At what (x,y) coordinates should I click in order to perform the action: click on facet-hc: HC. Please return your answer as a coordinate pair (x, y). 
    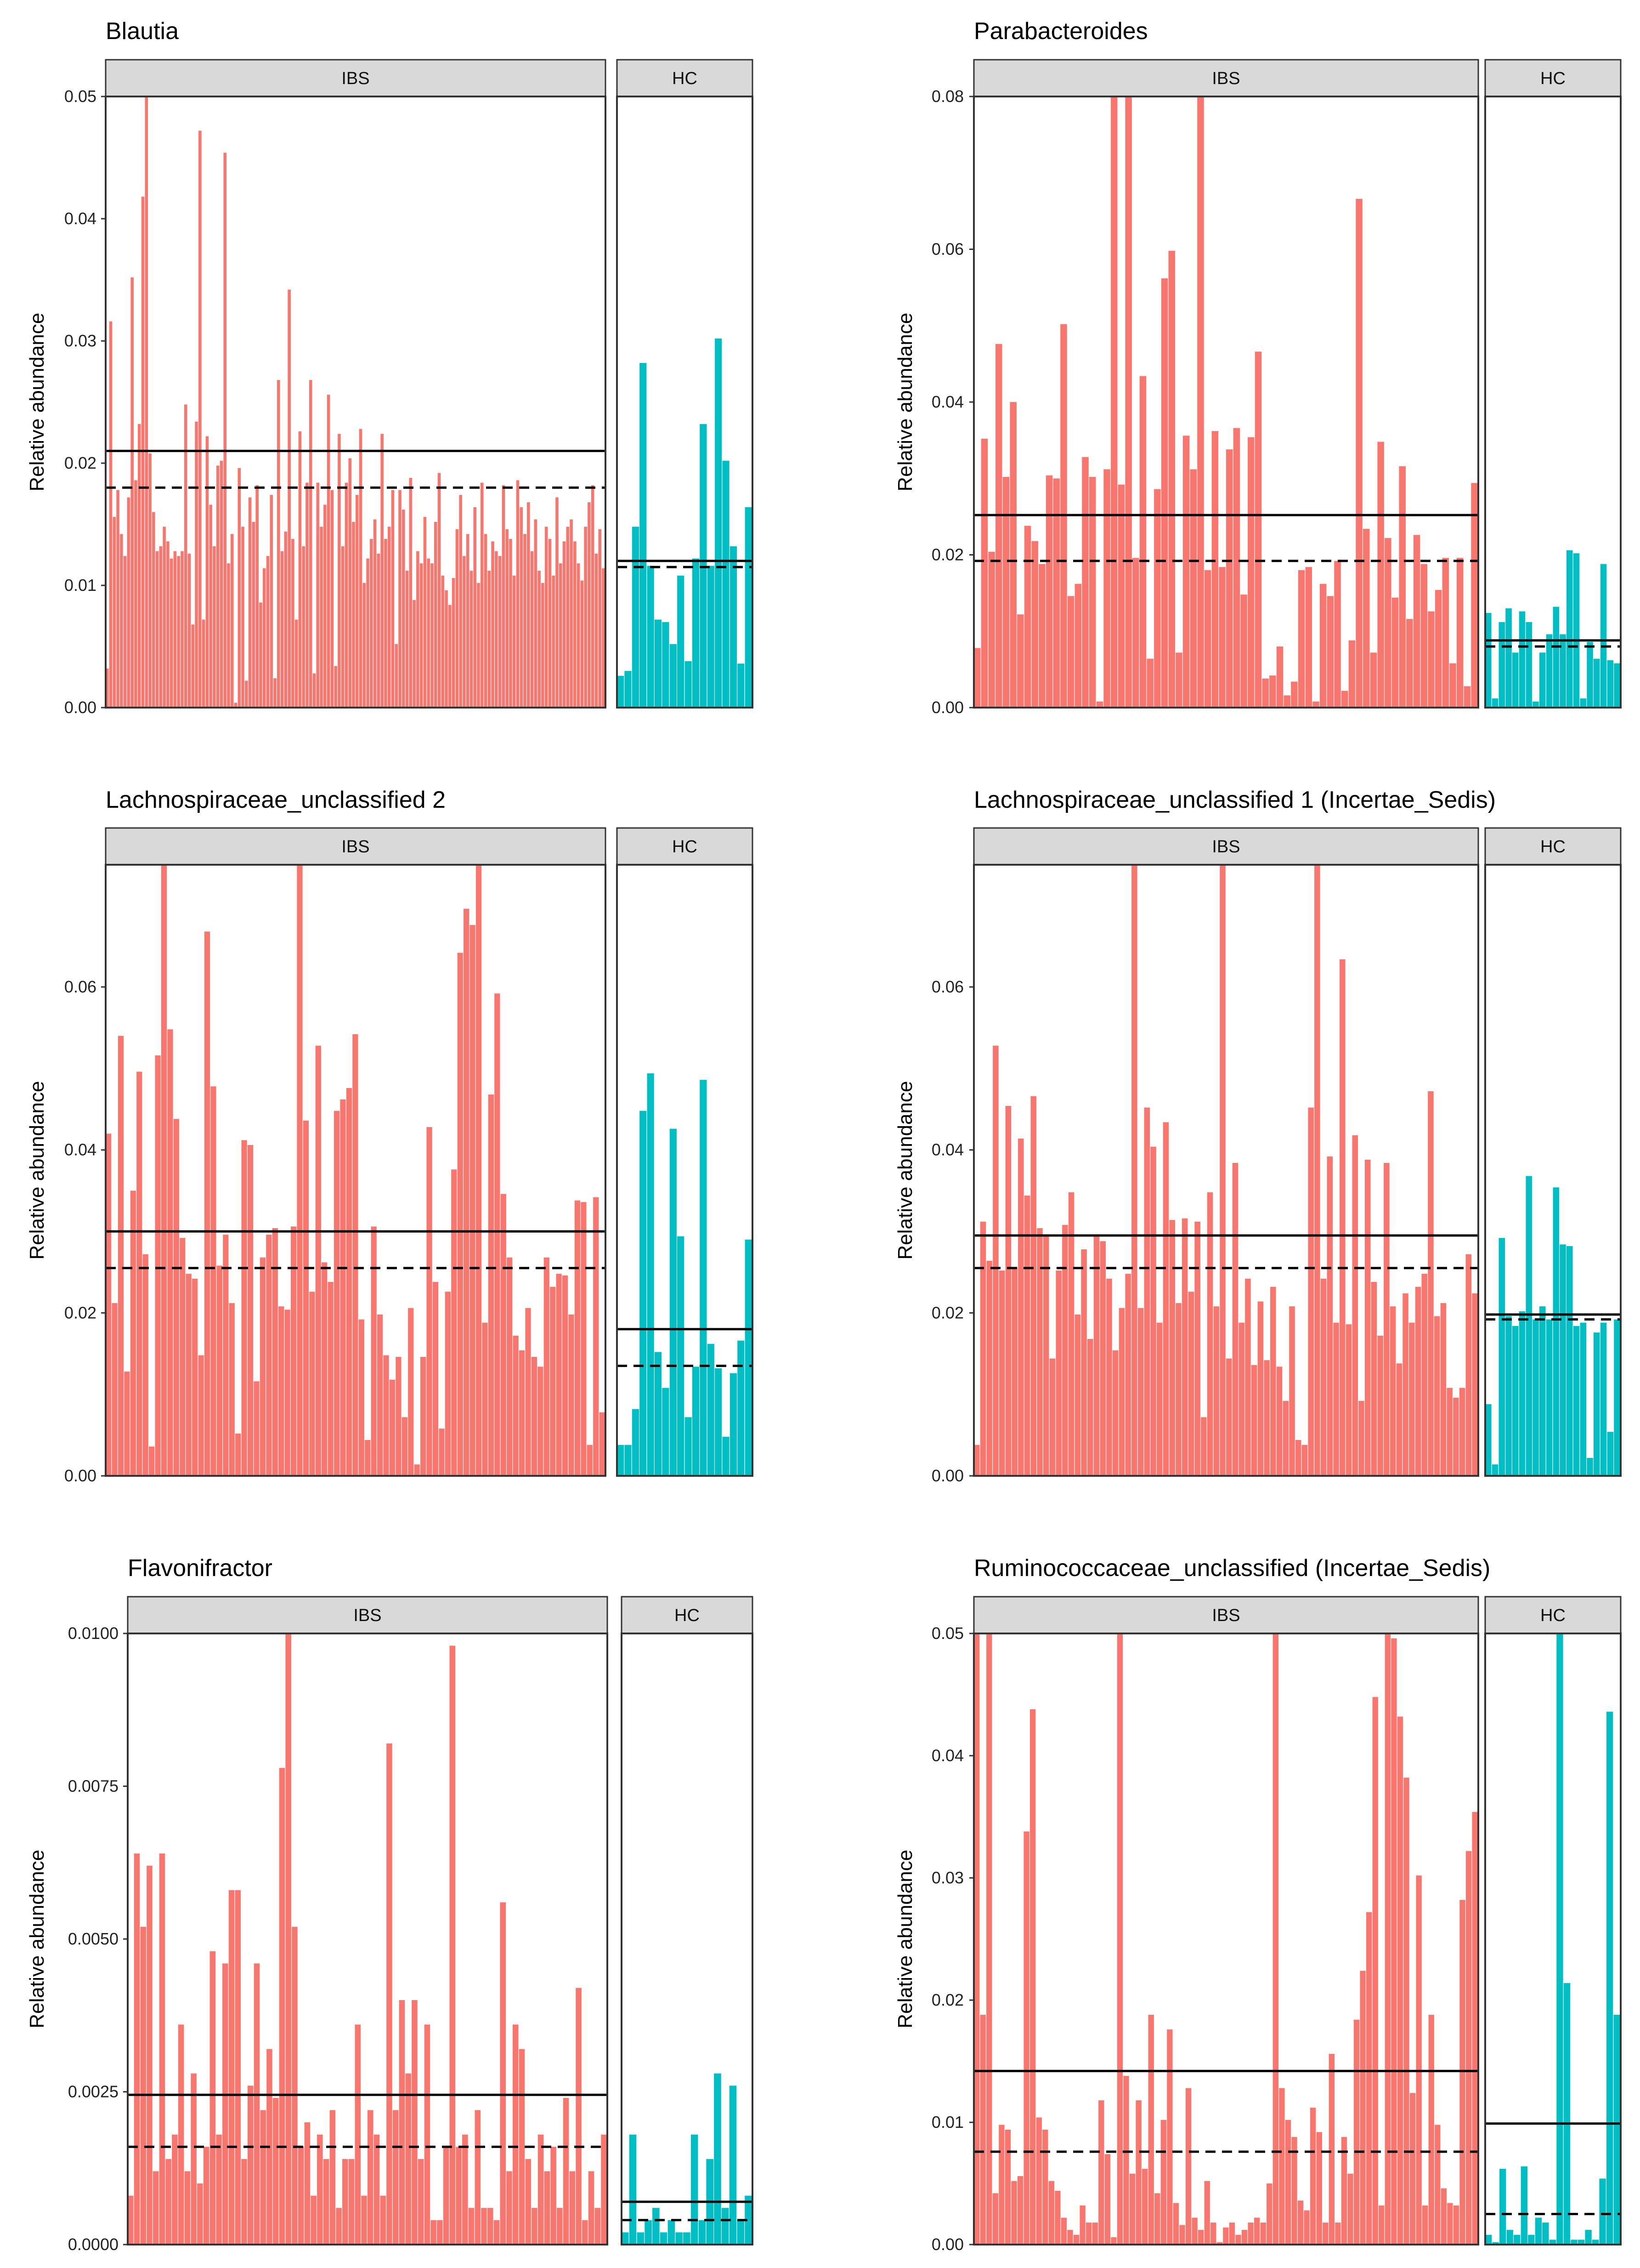
    Looking at the image, I should click on (1553, 1920).